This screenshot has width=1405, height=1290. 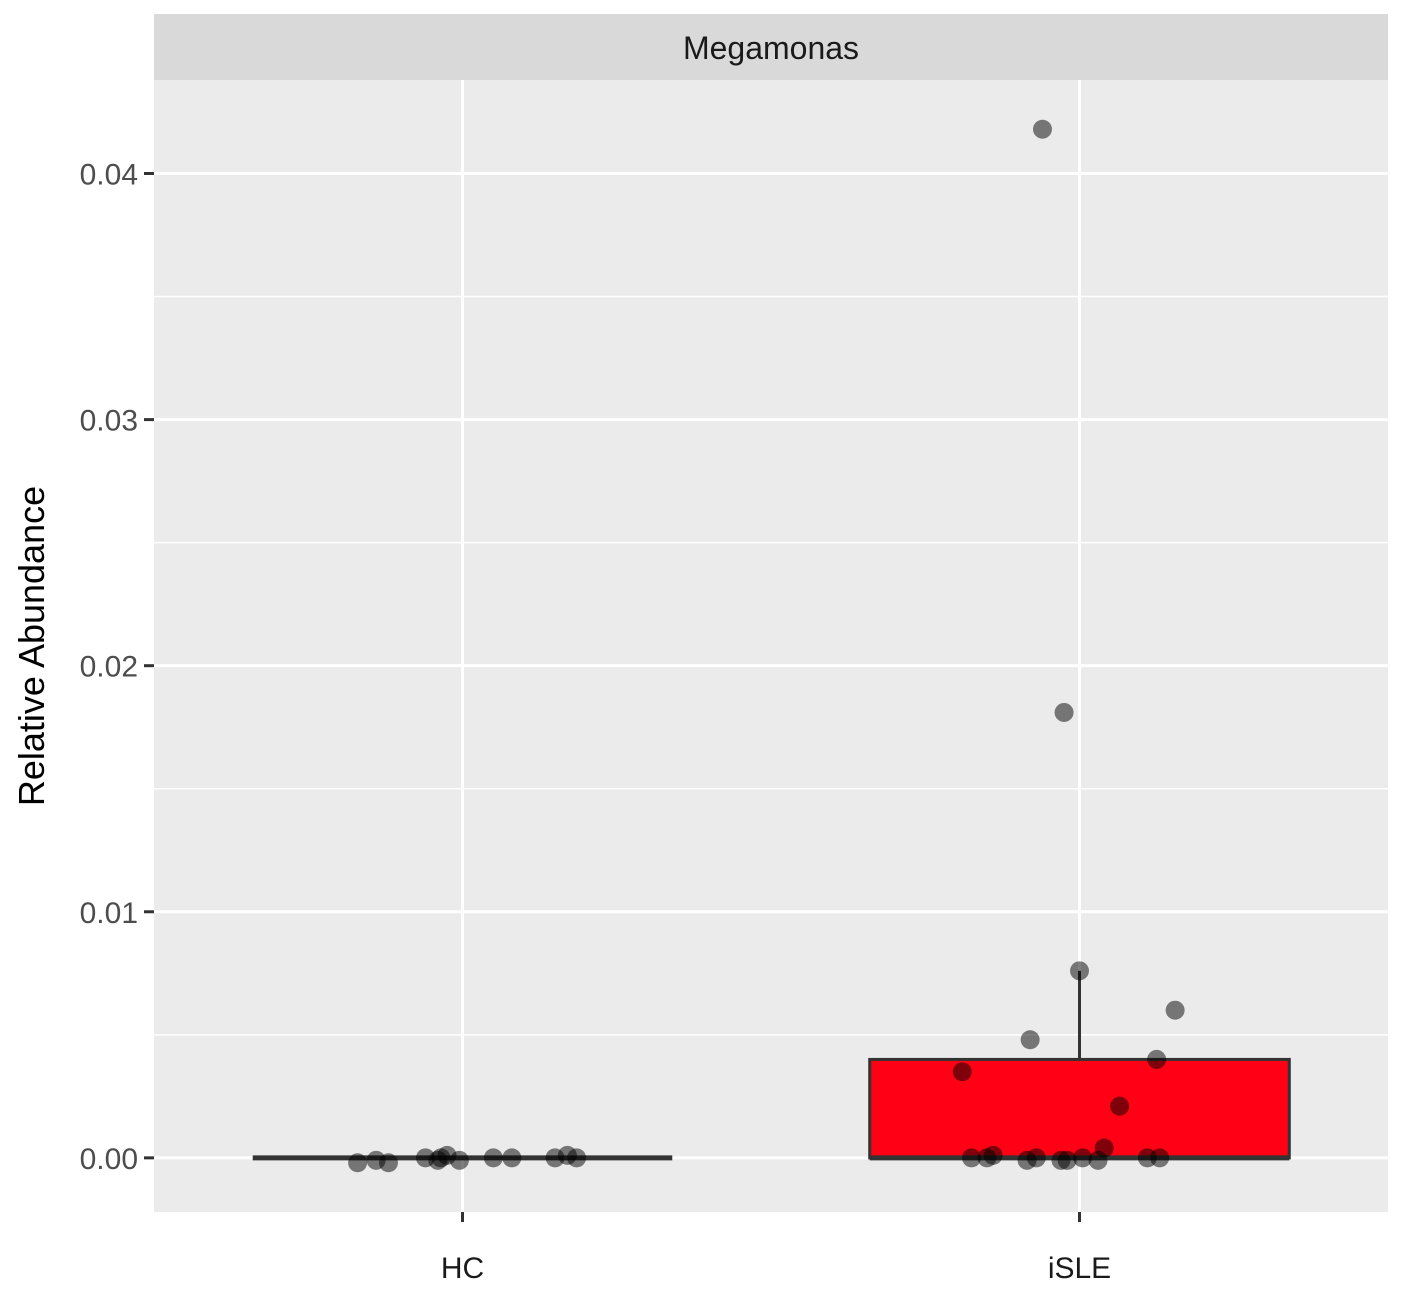 What do you see at coordinates (109, 667) in the screenshot?
I see `y-tick-label: 0.02` at bounding box center [109, 667].